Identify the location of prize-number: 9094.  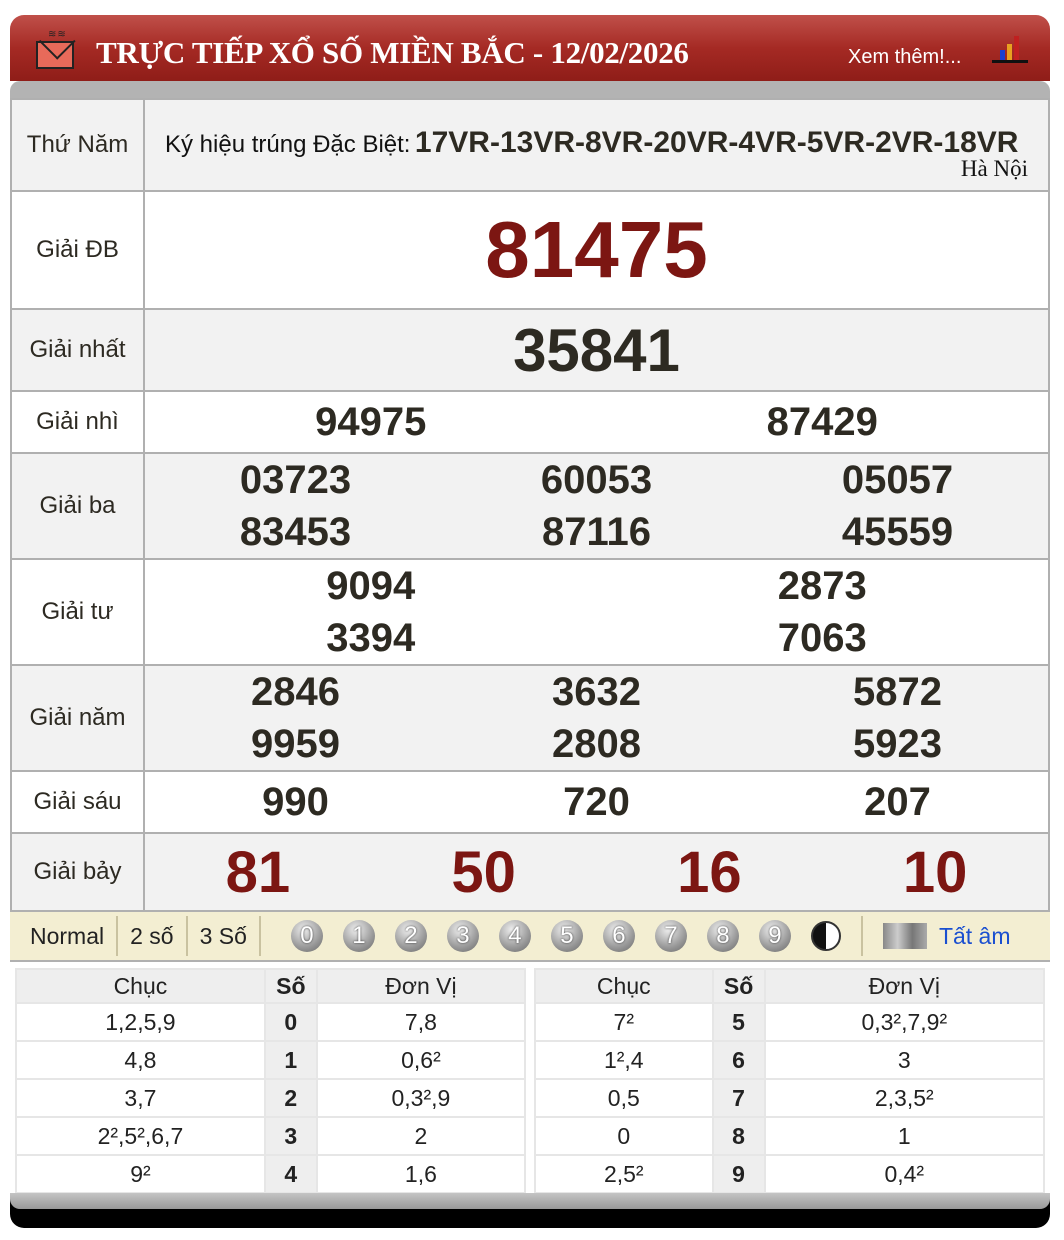
(371, 586).